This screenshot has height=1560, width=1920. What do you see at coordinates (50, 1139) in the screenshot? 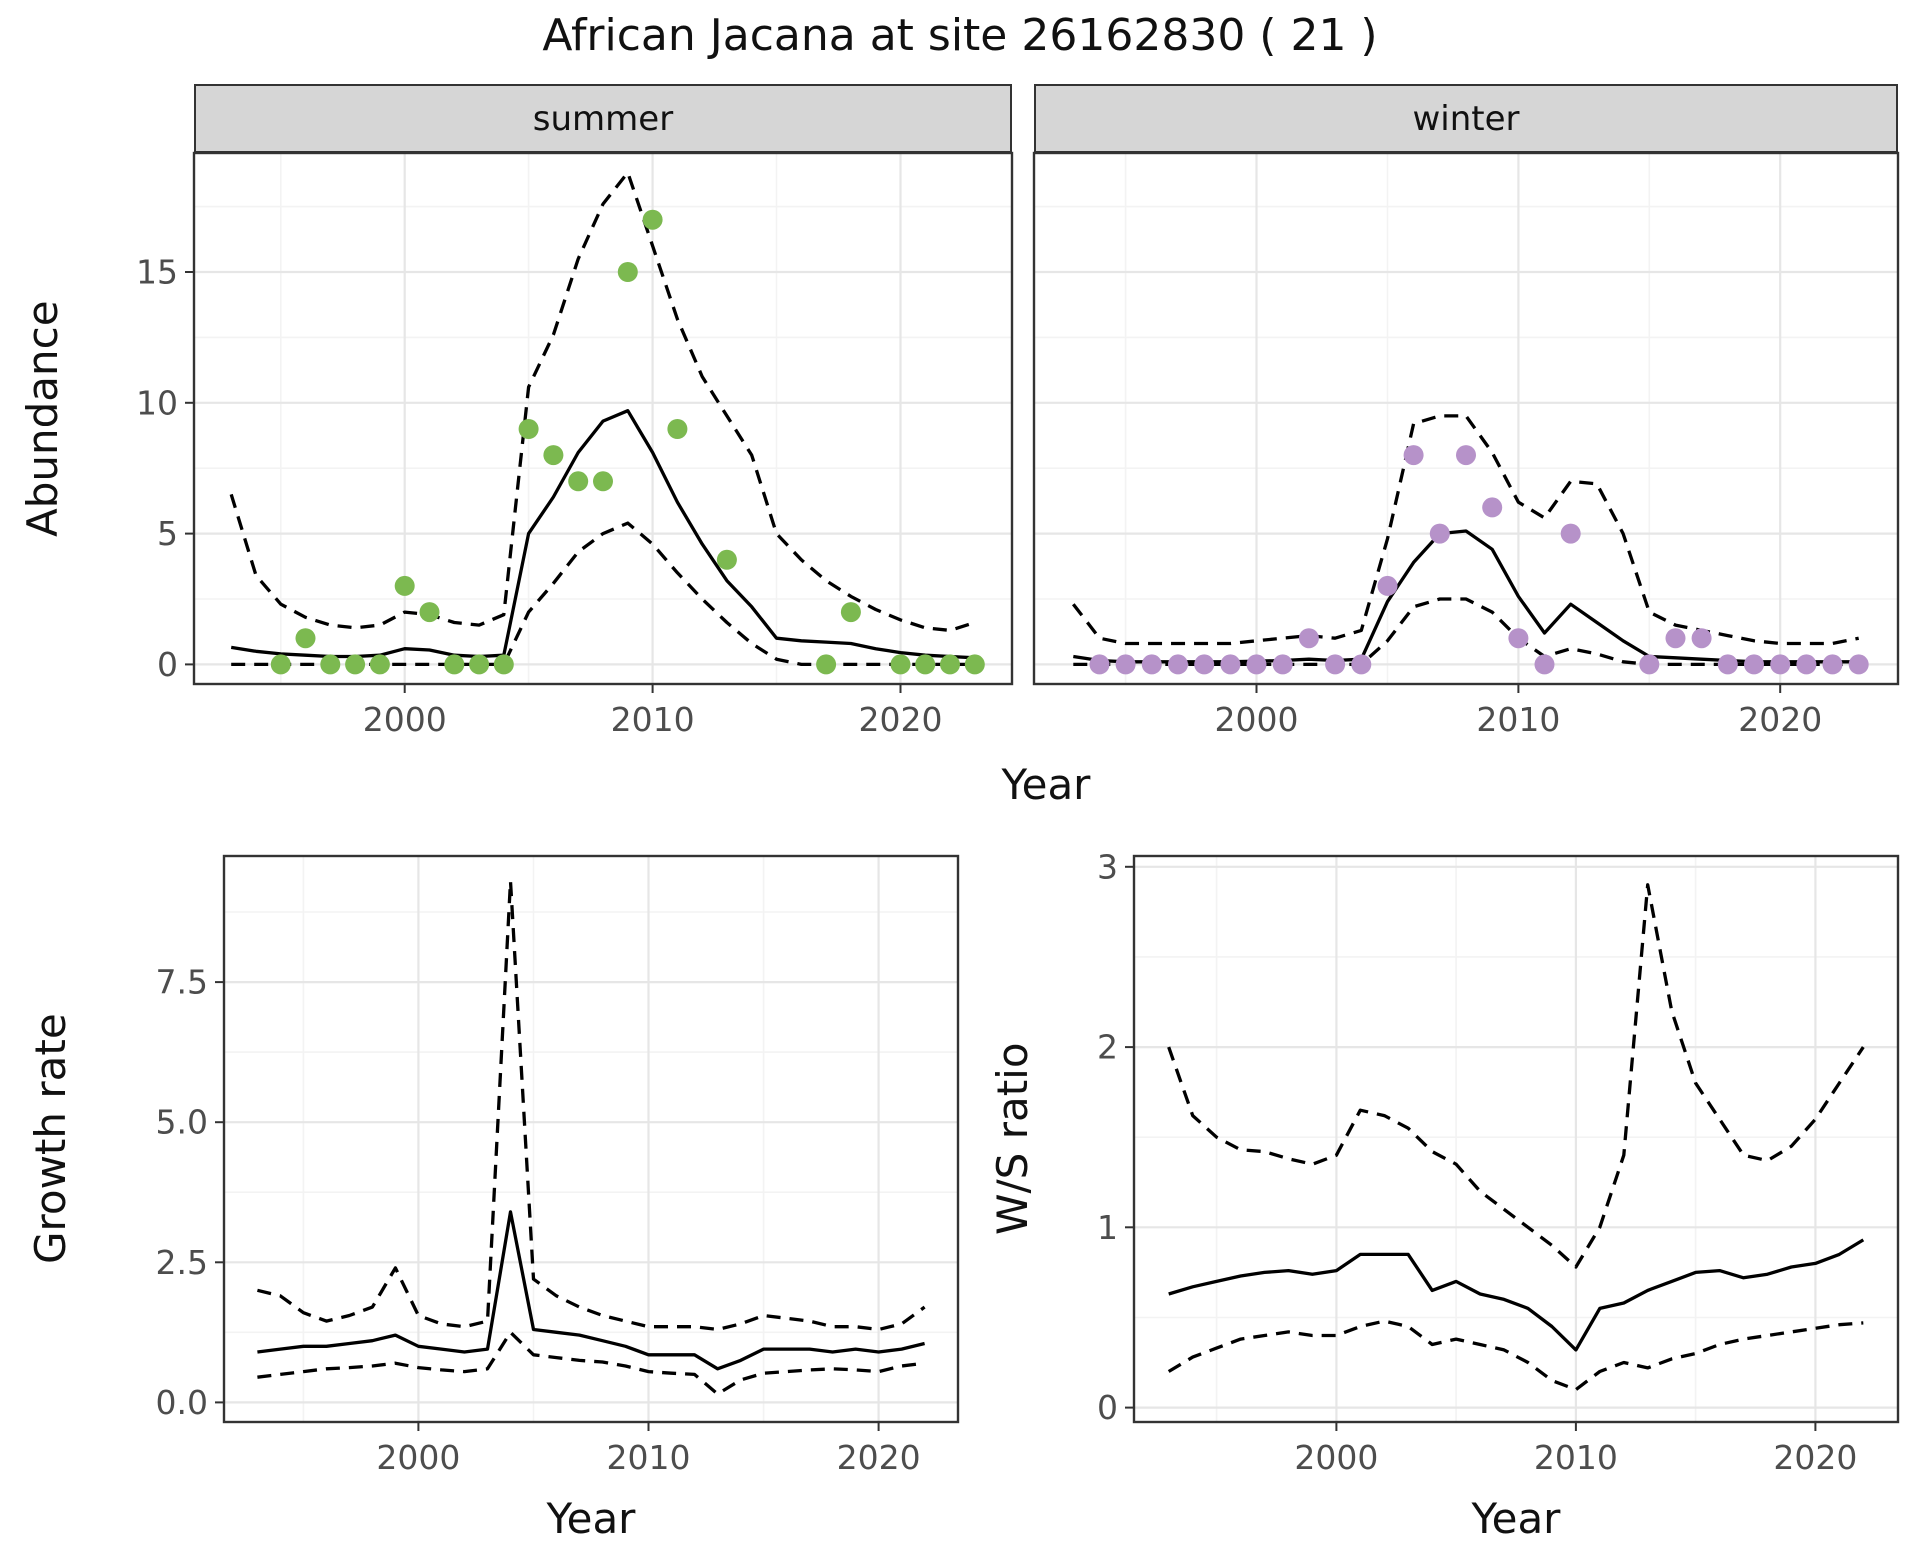
I see `growth-rate-axis-label: Growth rate` at bounding box center [50, 1139].